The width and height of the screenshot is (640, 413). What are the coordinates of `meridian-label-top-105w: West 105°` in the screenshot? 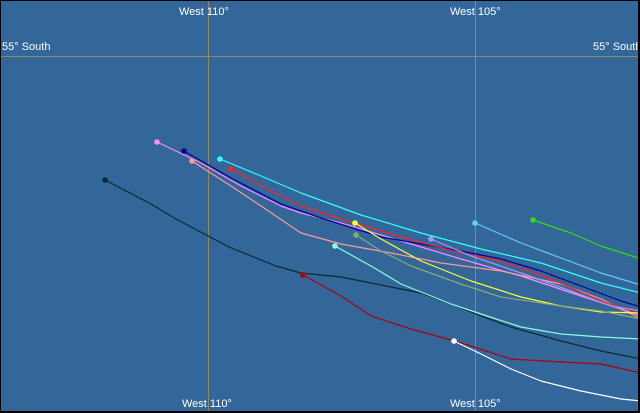 It's located at (475, 12).